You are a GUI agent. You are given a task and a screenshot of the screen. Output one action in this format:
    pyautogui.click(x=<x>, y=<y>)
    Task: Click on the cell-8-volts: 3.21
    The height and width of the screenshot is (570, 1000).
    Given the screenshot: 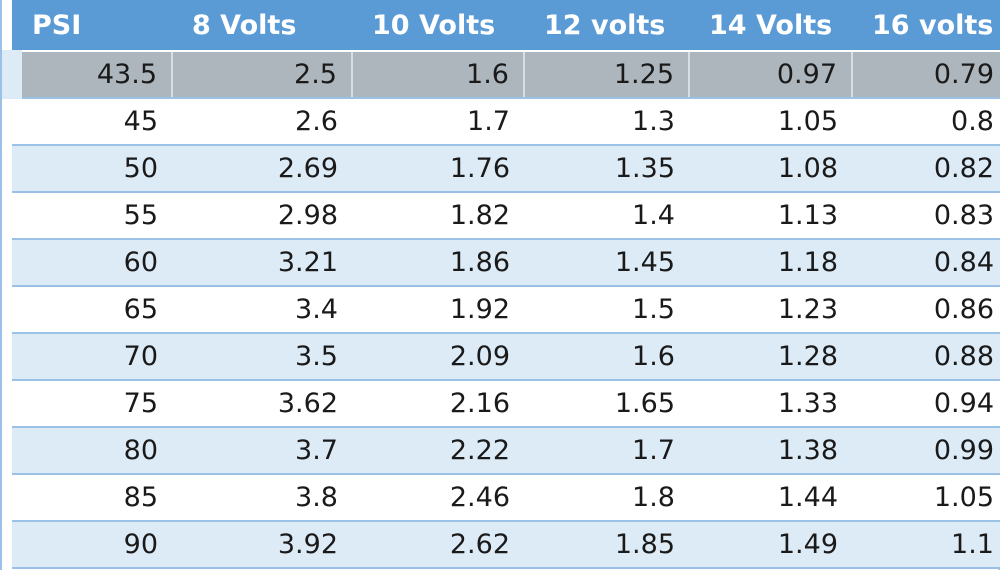 What is the action you would take?
    pyautogui.click(x=262, y=263)
    